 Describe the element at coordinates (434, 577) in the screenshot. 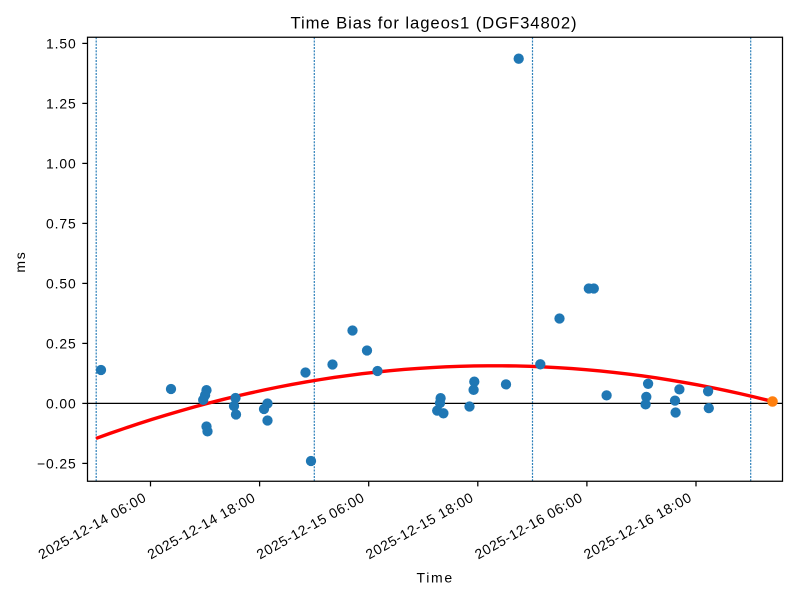

I see `svg-text: Time` at that location.